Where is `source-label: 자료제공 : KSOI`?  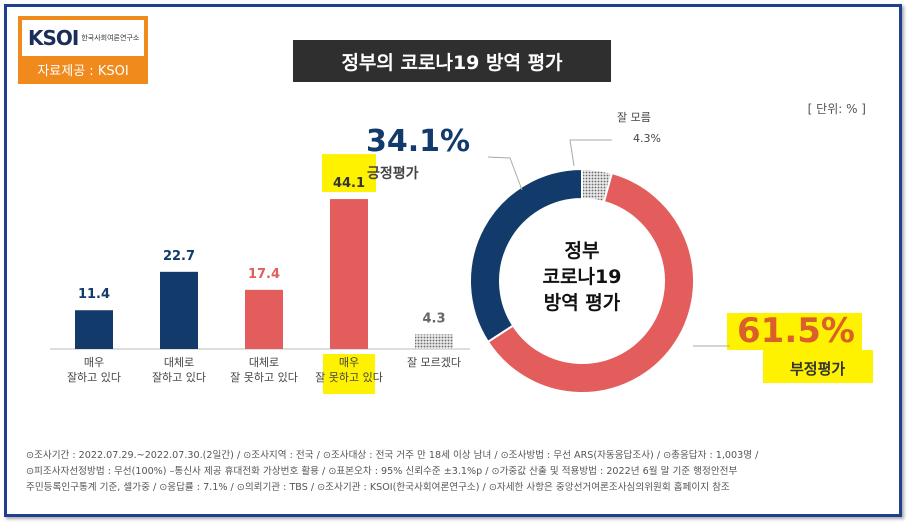 source-label: 자료제공 : KSOI is located at coordinates (83, 71).